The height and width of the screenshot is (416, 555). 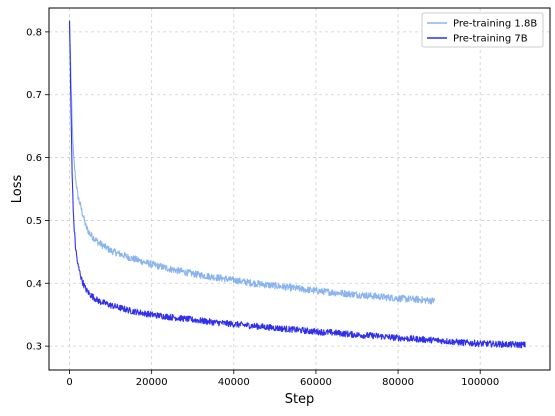 I want to click on x-tick-label: 60000, so click(x=316, y=382).